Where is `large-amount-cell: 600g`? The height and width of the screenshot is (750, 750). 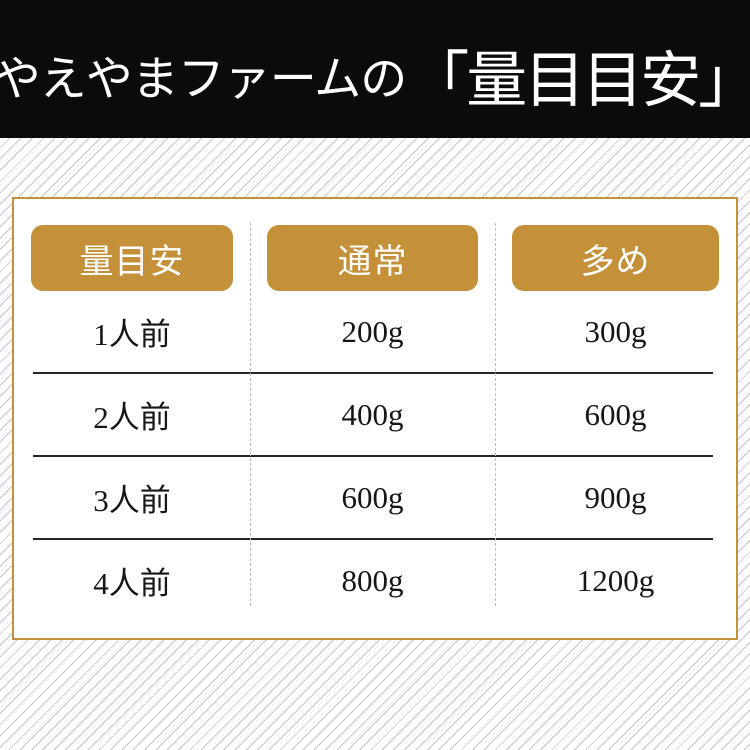
large-amount-cell: 600g is located at coordinates (615, 414).